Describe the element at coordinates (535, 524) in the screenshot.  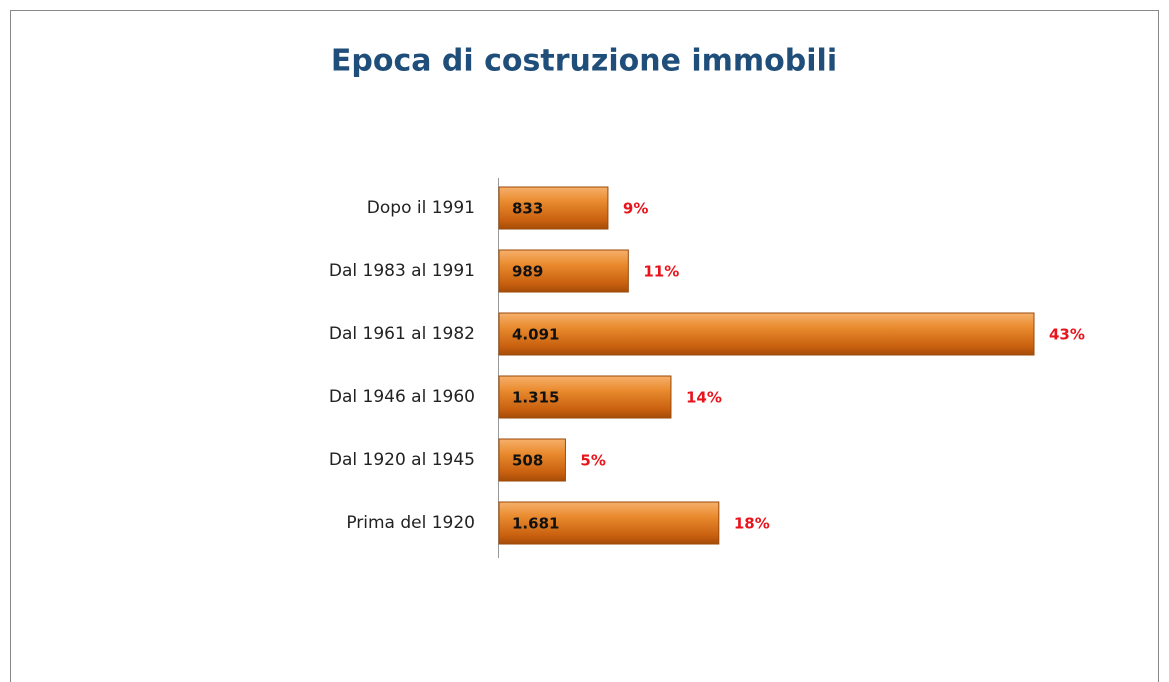
I see `value-label: 1.681` at that location.